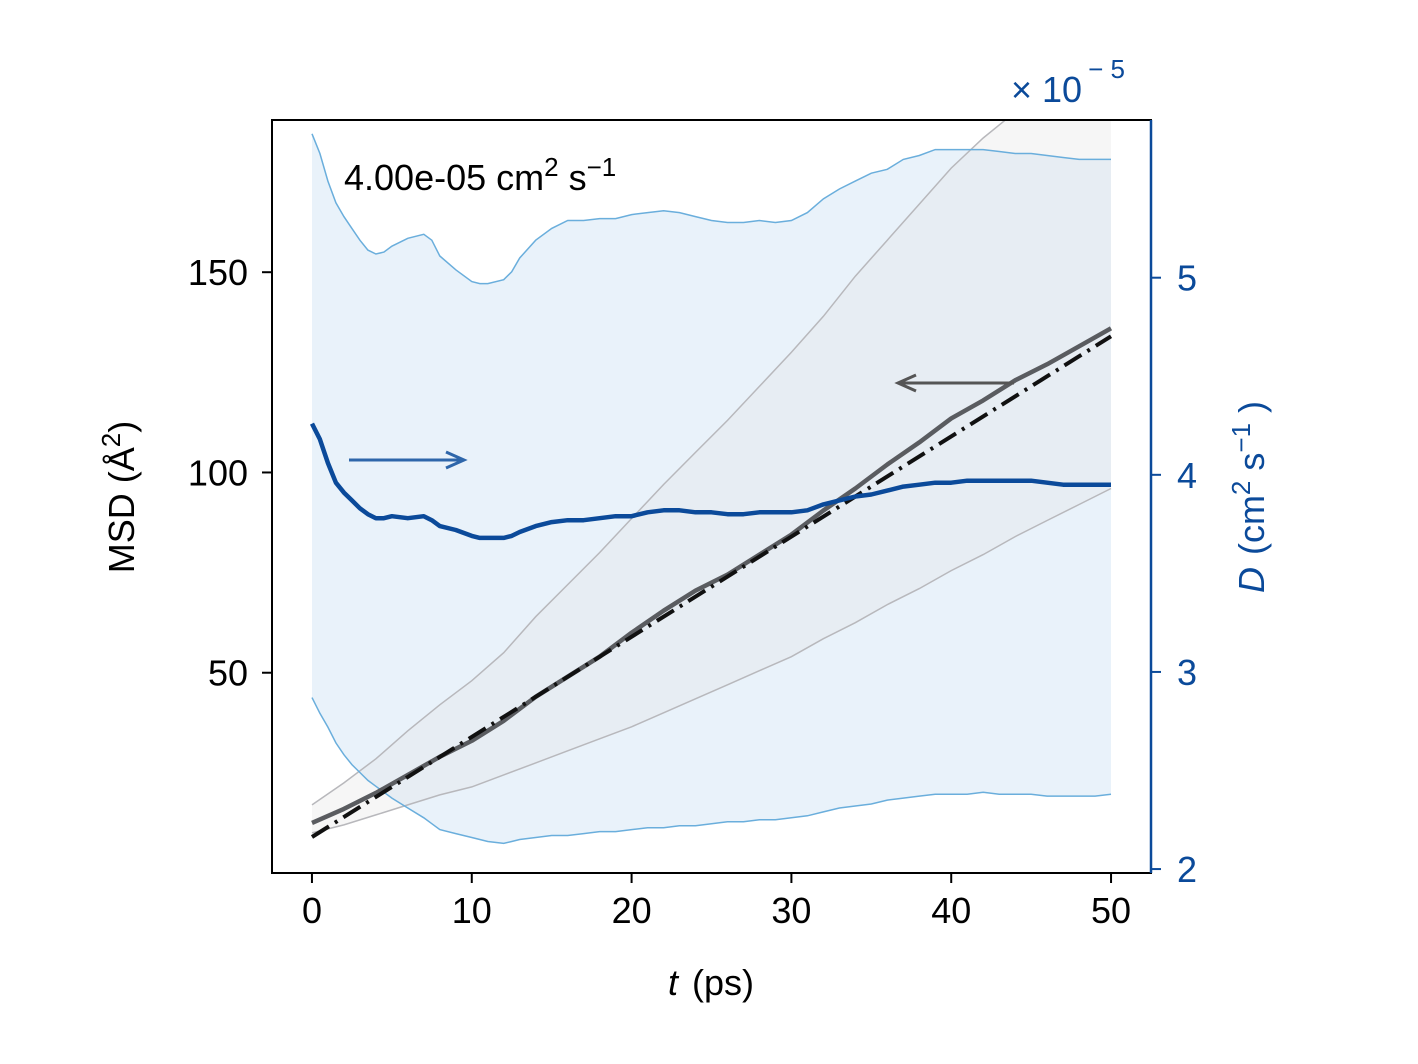  I want to click on x-axis-ticks: 0 10 20 30 40 50, so click(716, 902).